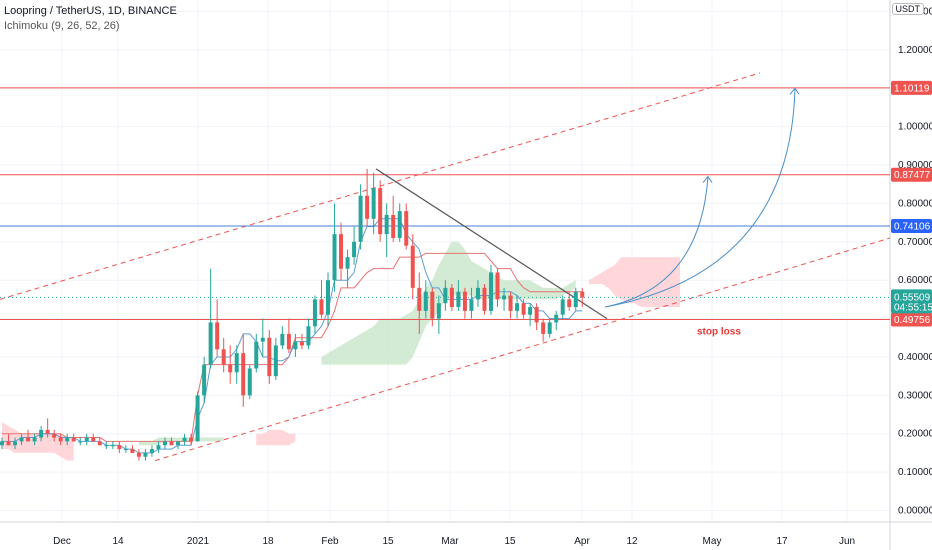 The image size is (932, 550). I want to click on y-tick-label: 0.60000, so click(915, 280).